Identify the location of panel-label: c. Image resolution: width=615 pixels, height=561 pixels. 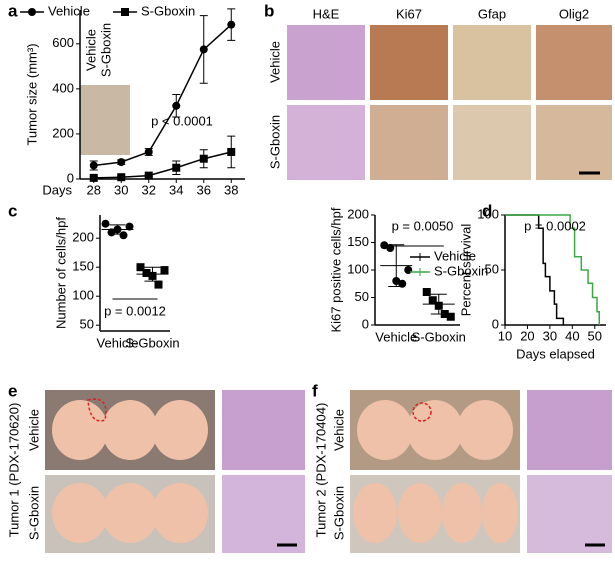
(12, 210).